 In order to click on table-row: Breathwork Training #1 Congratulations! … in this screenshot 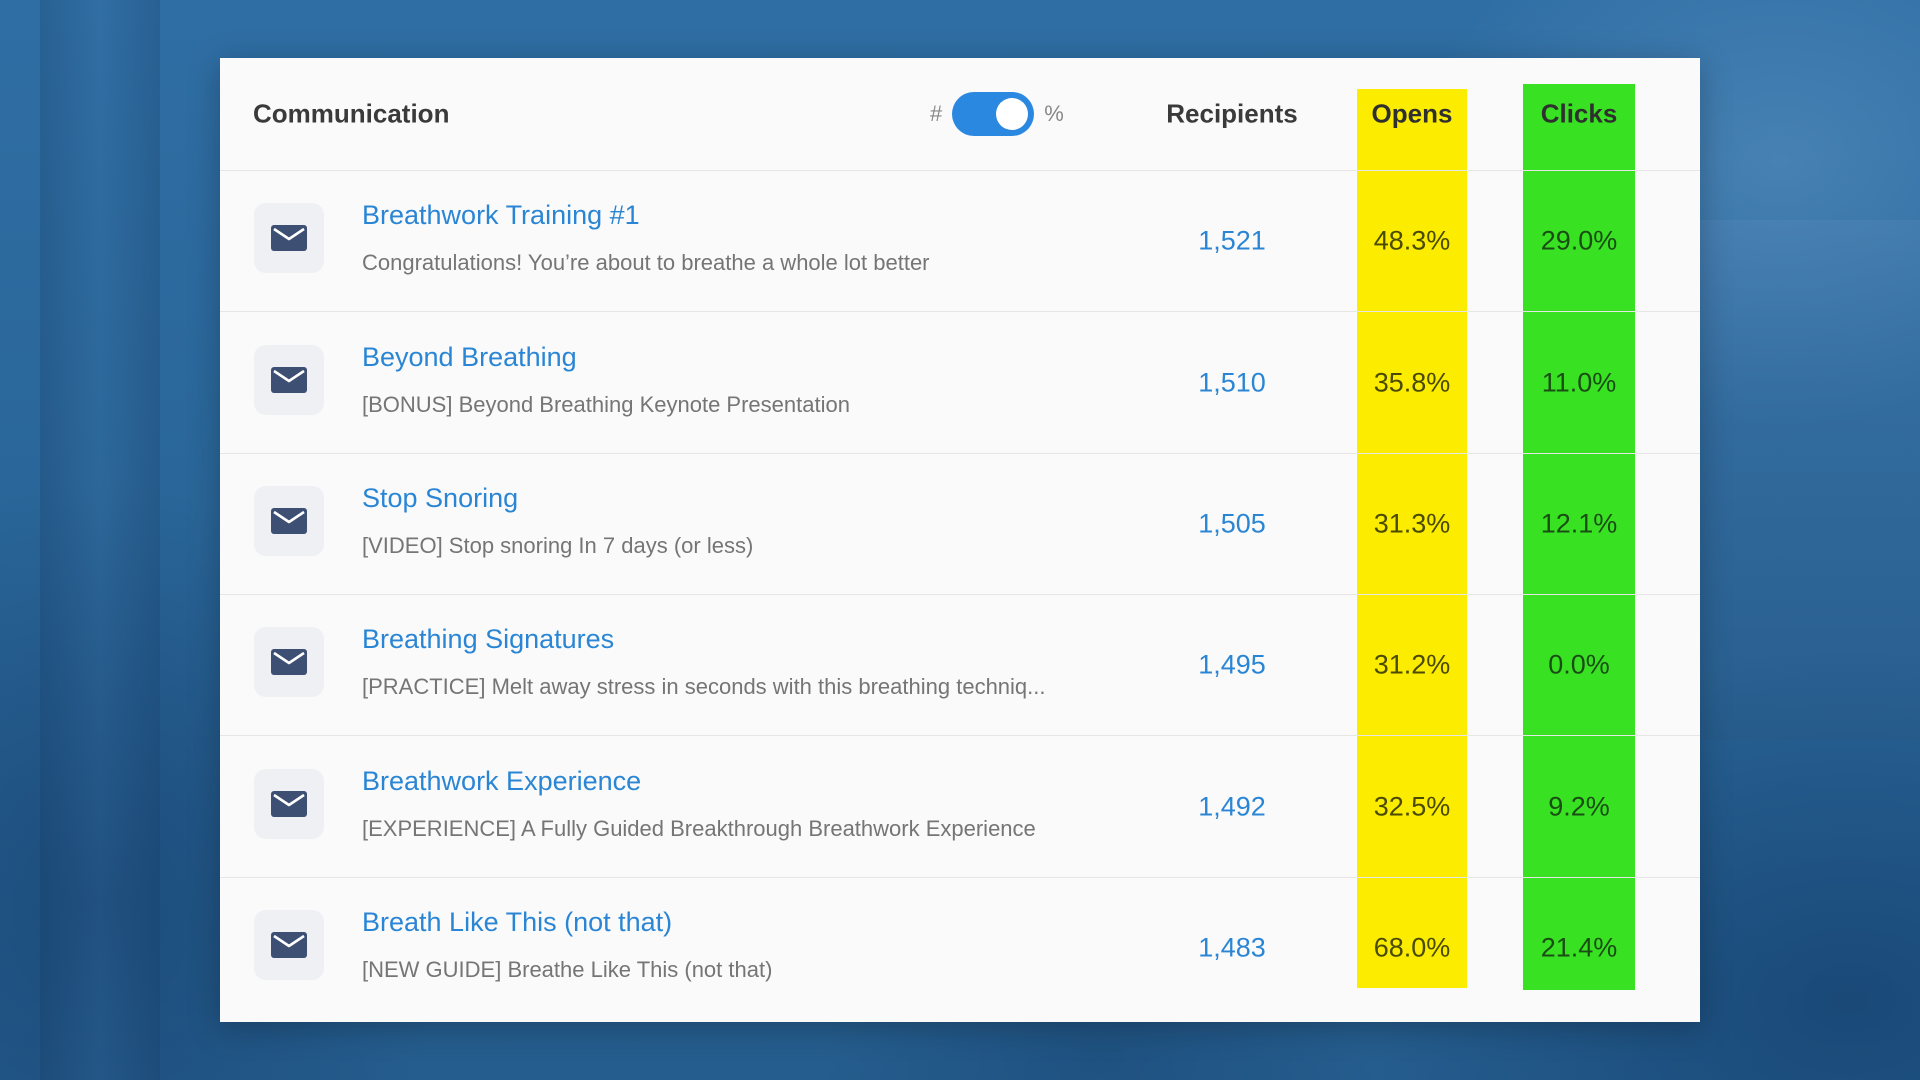, I will do `click(960, 241)`.